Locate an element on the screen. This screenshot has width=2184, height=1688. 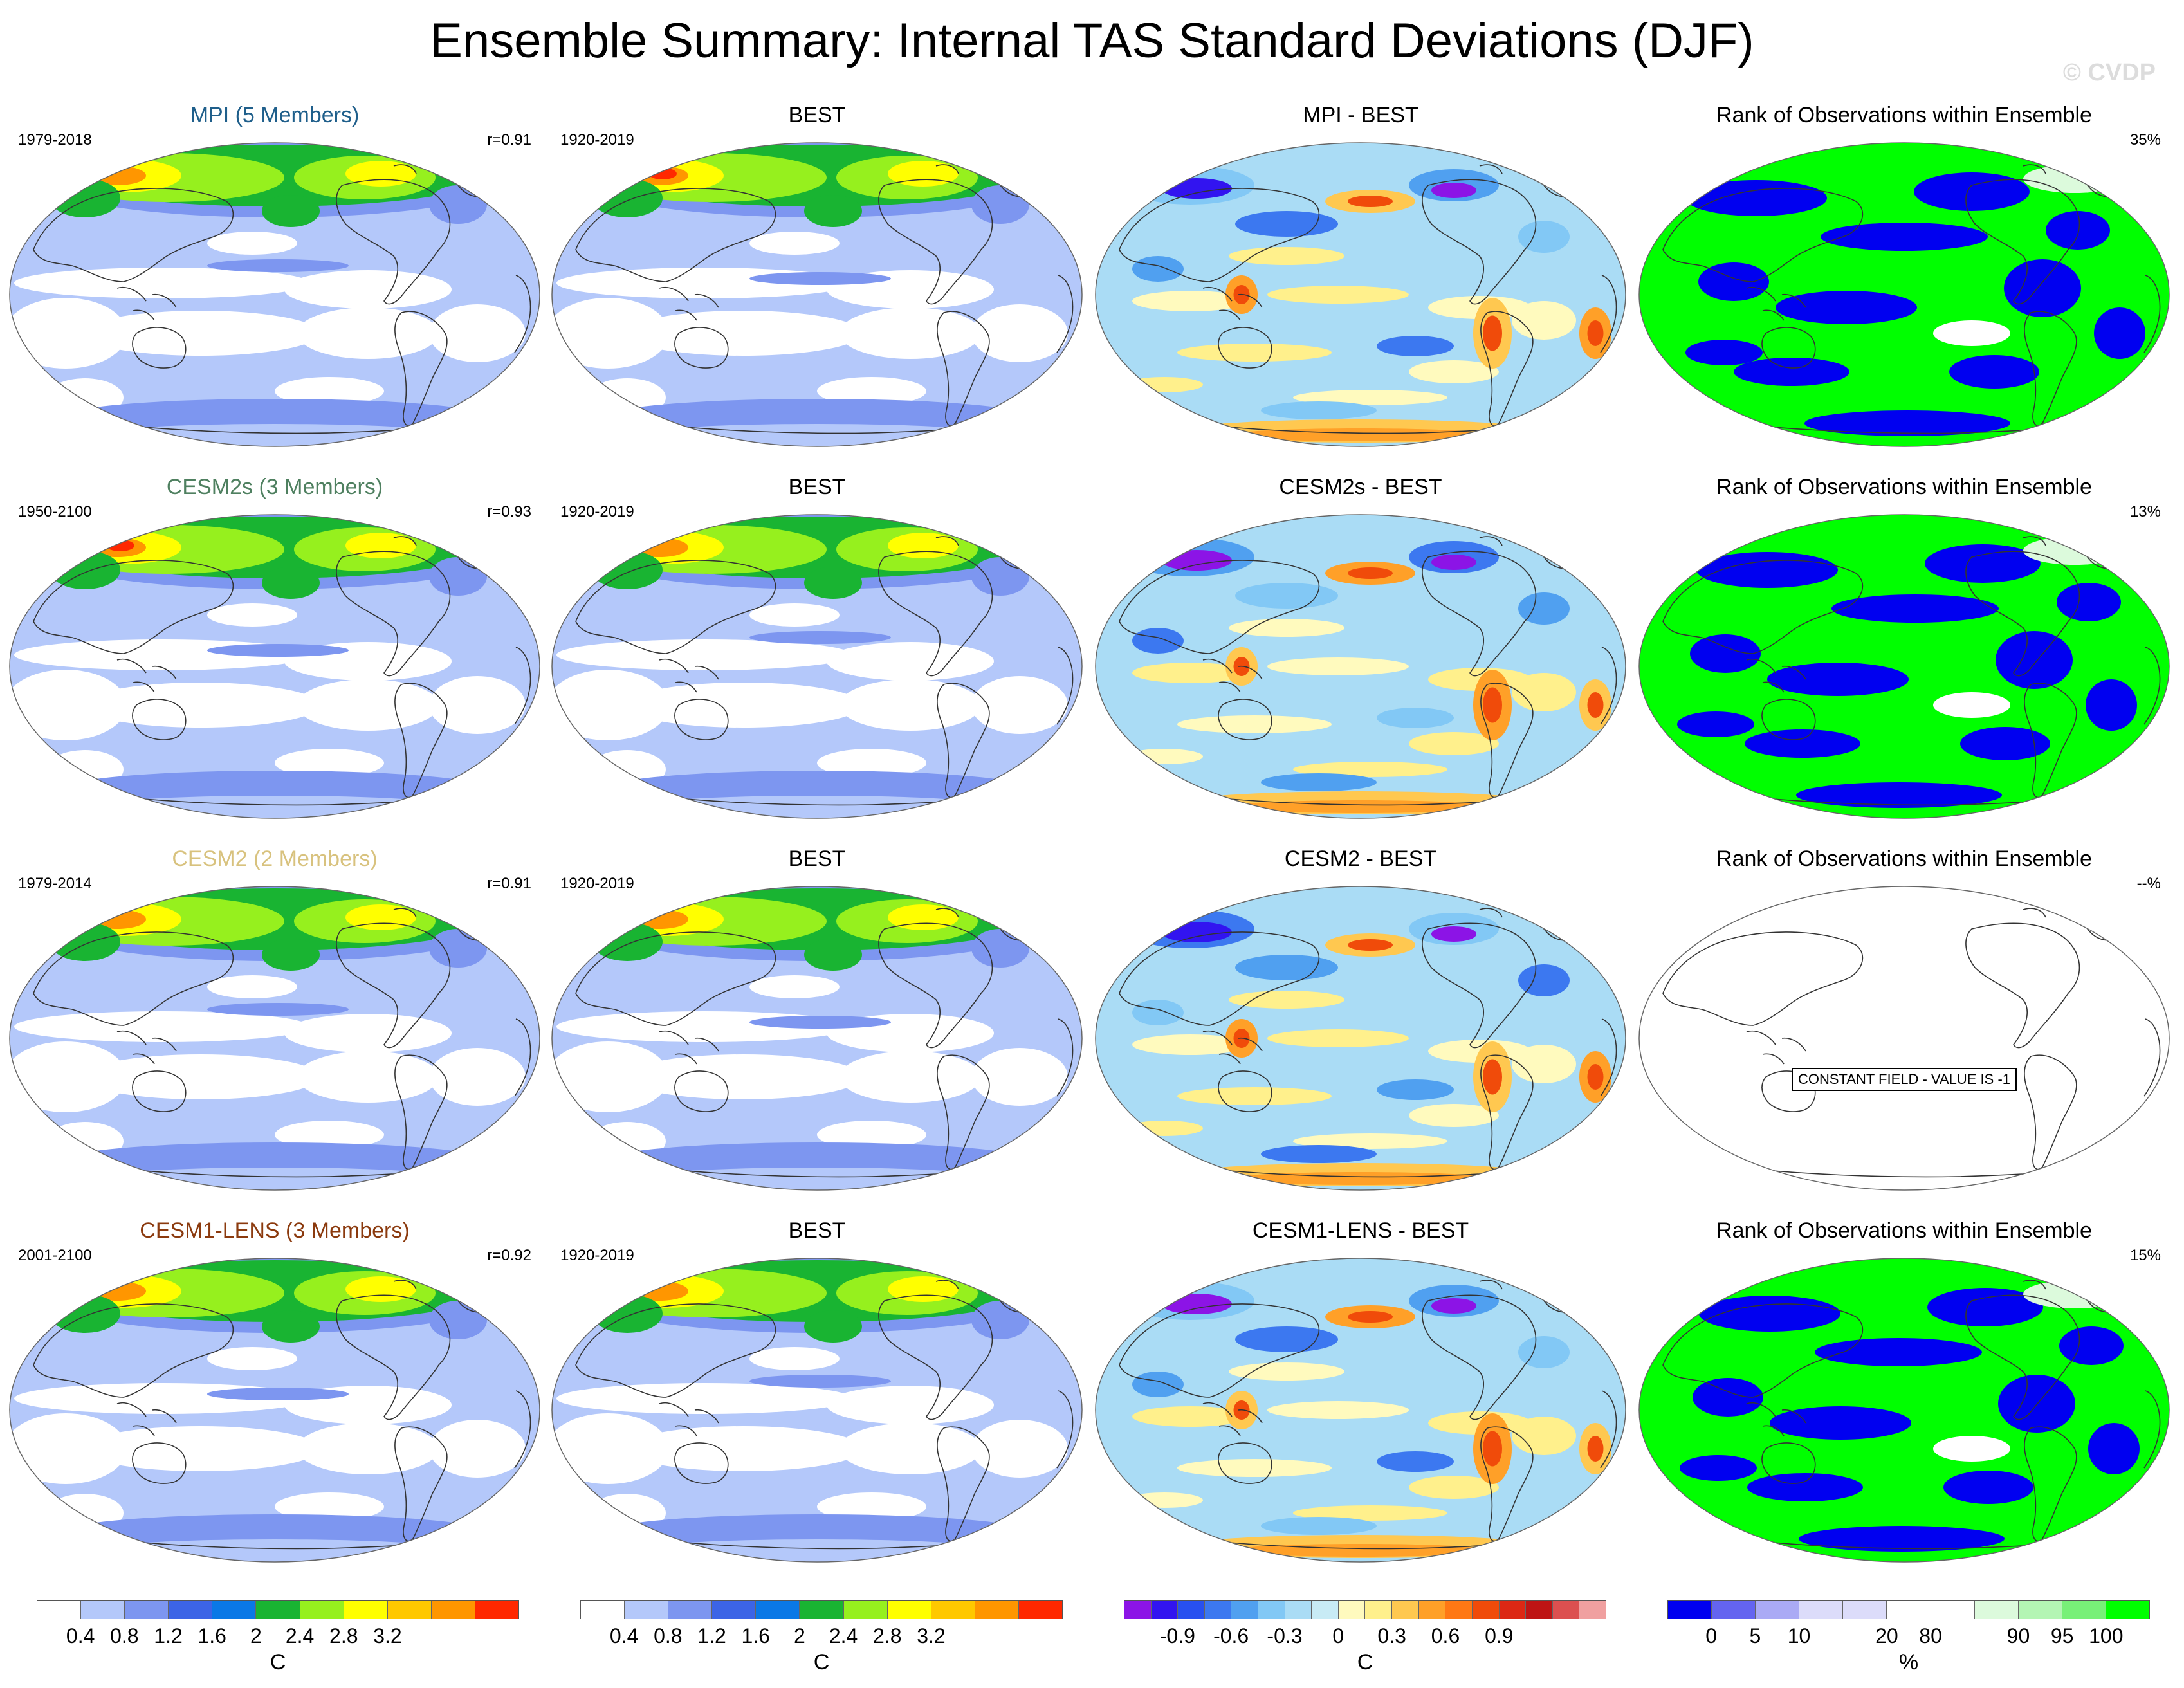
colorbar-tick-label: 0.3 is located at coordinates (1391, 1635).